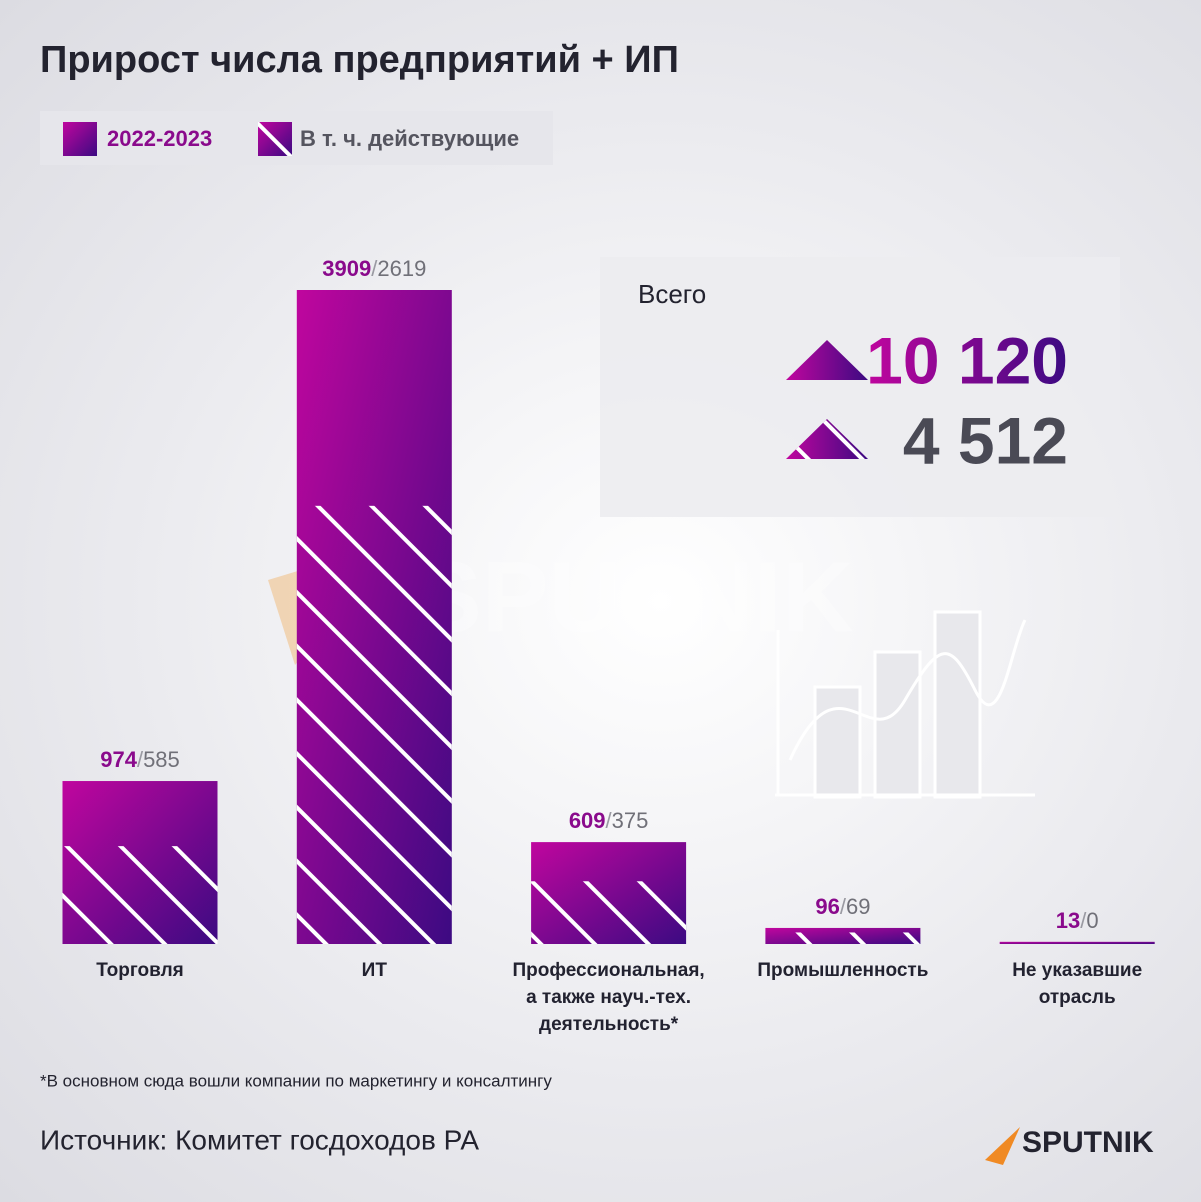 The width and height of the screenshot is (1201, 1202). Describe the element at coordinates (359, 60) in the screenshot. I see `chart-title: Прирост числа предприятий + ИП` at that location.